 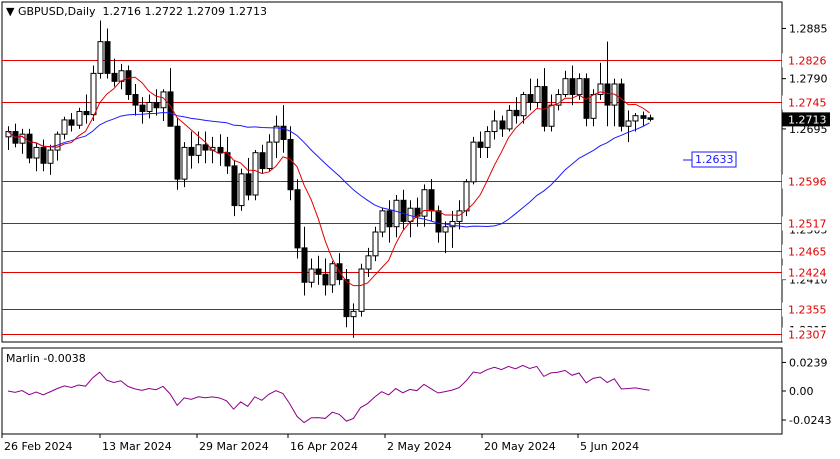 What do you see at coordinates (184, 11) in the screenshot?
I see `ohlc-values: 1.2716 1.2722 1.2709 1.2713` at bounding box center [184, 11].